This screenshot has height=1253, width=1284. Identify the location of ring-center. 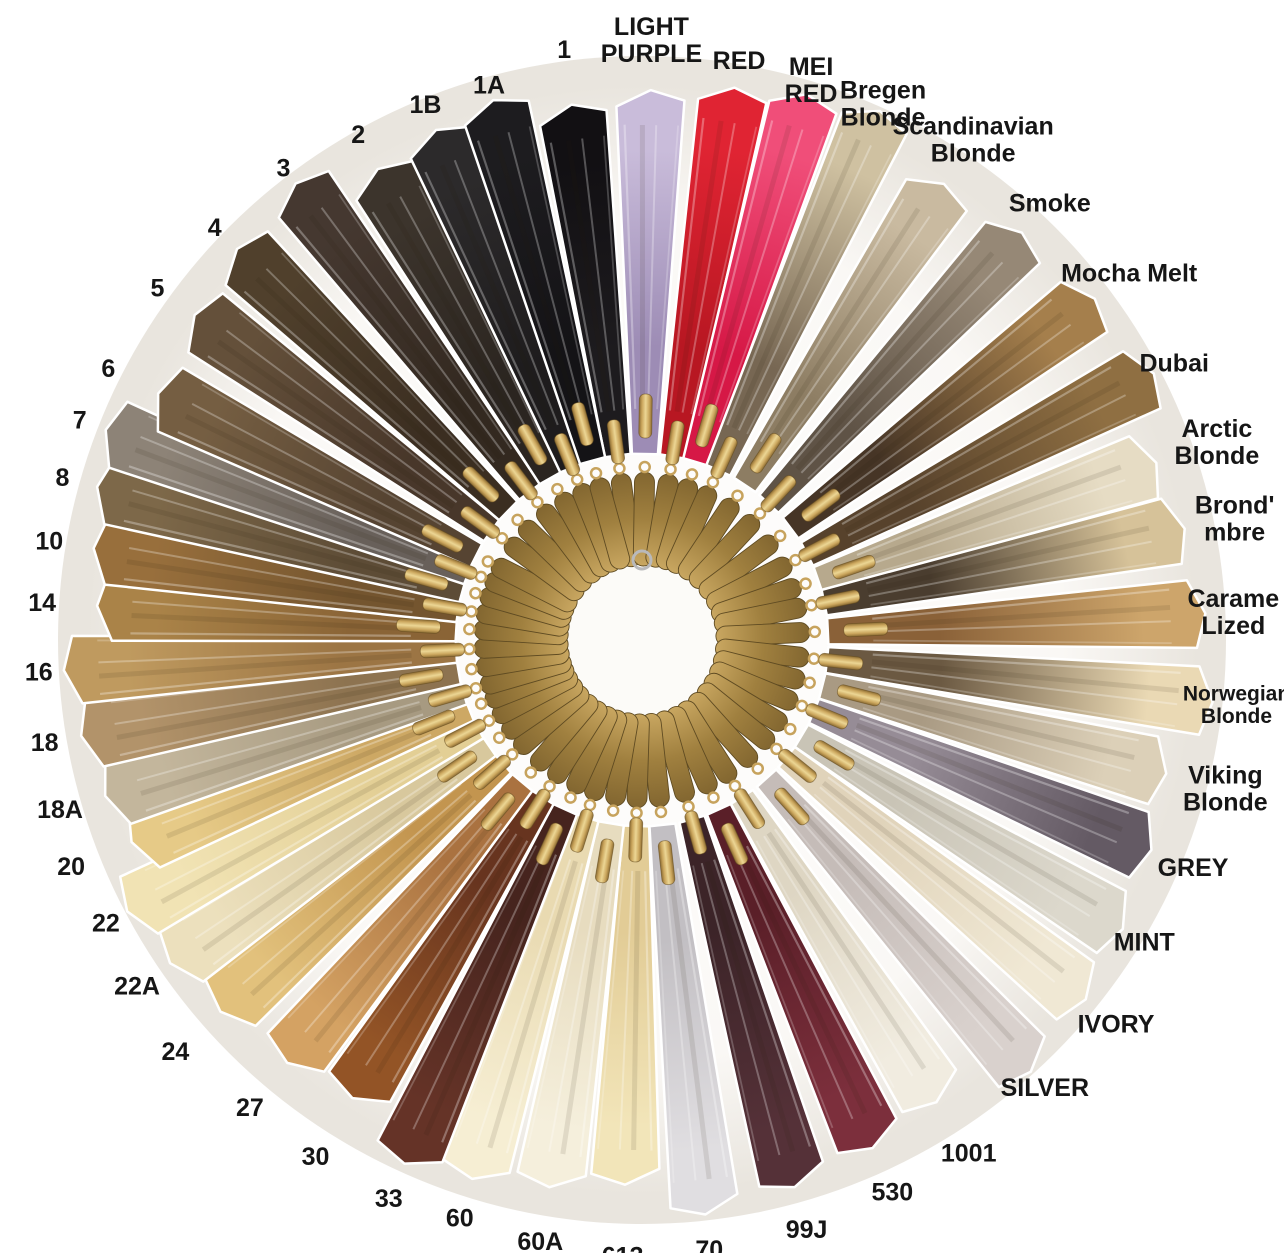
(642, 640).